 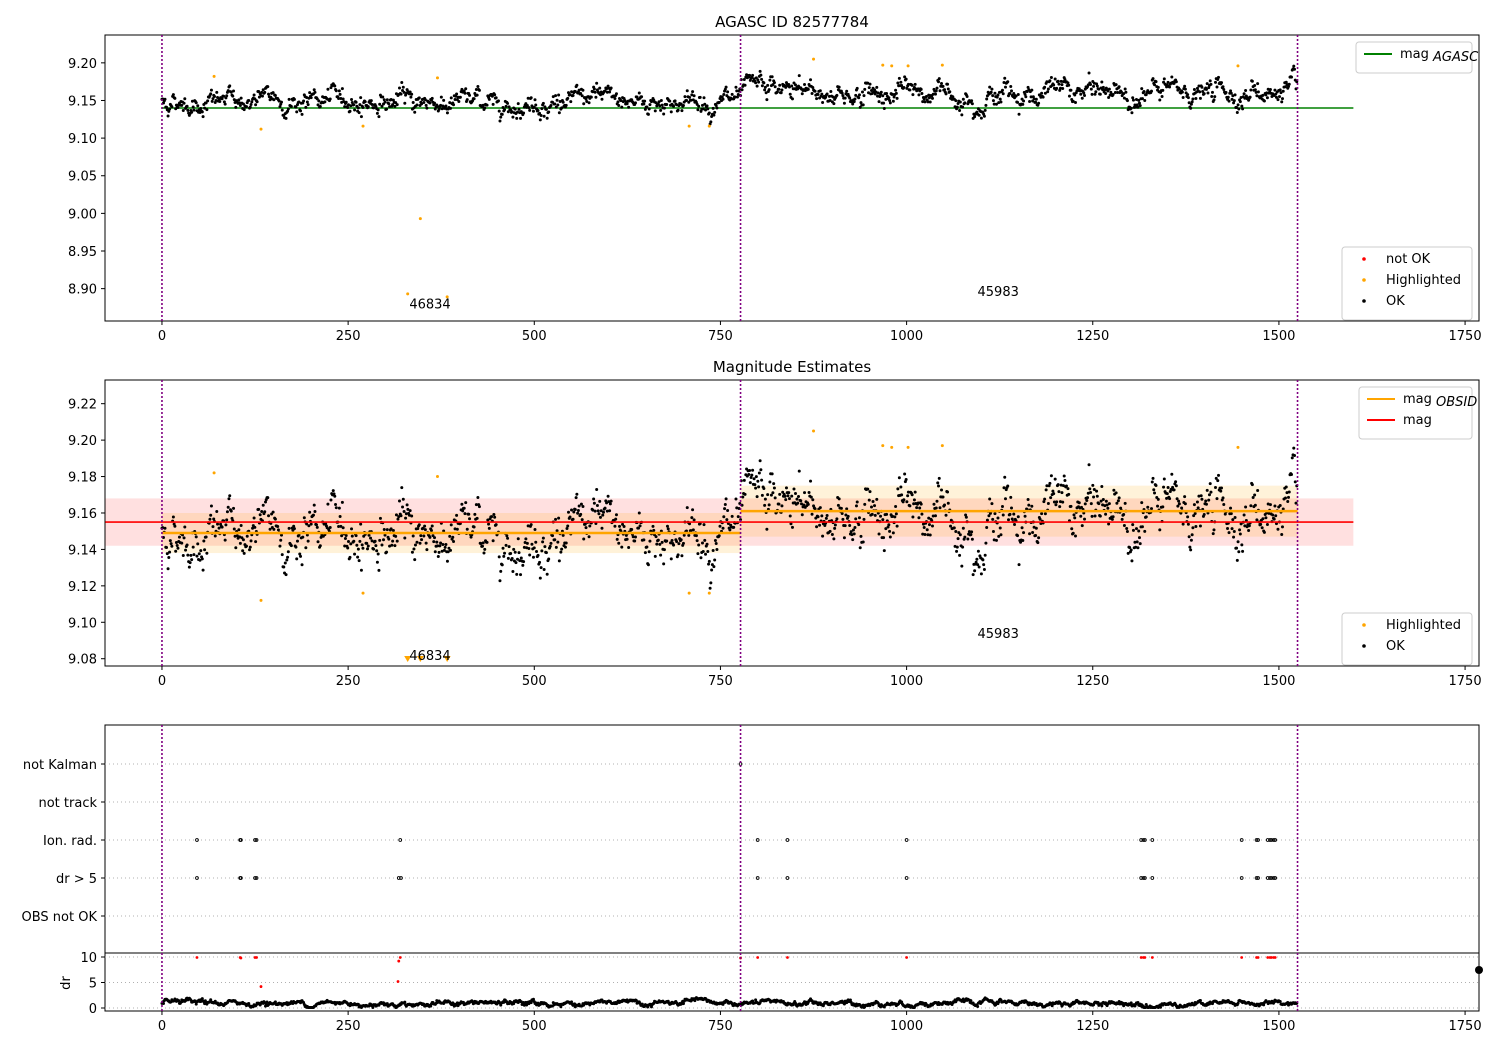 What do you see at coordinates (1456, 402) in the screenshot?
I see `legend-label-subscript: OBSID` at bounding box center [1456, 402].